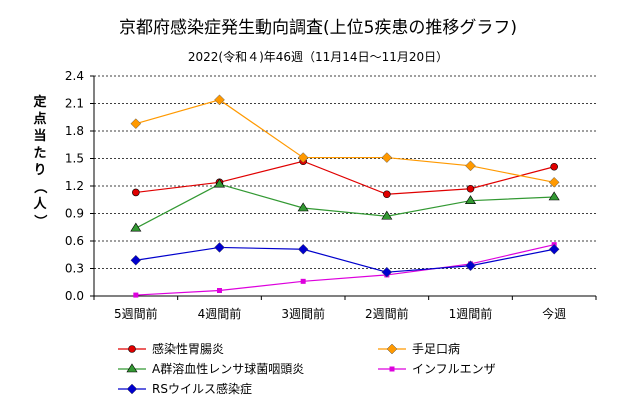  I want to click on y-axis-label-char: 当, so click(39, 136).